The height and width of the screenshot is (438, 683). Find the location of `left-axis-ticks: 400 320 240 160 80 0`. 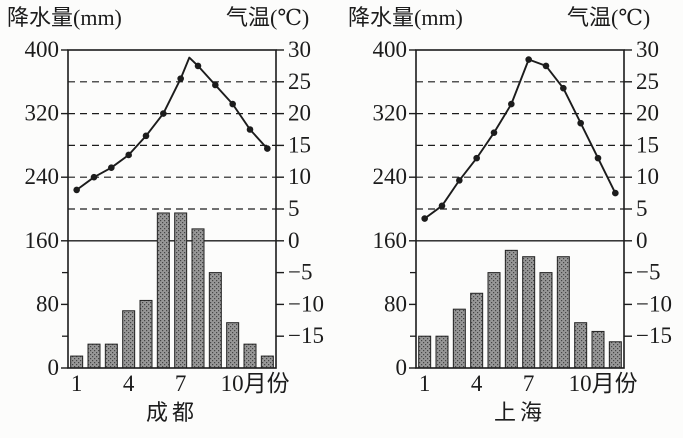

left-axis-ticks: 400 320 240 160 80 0 is located at coordinates (394, 208).